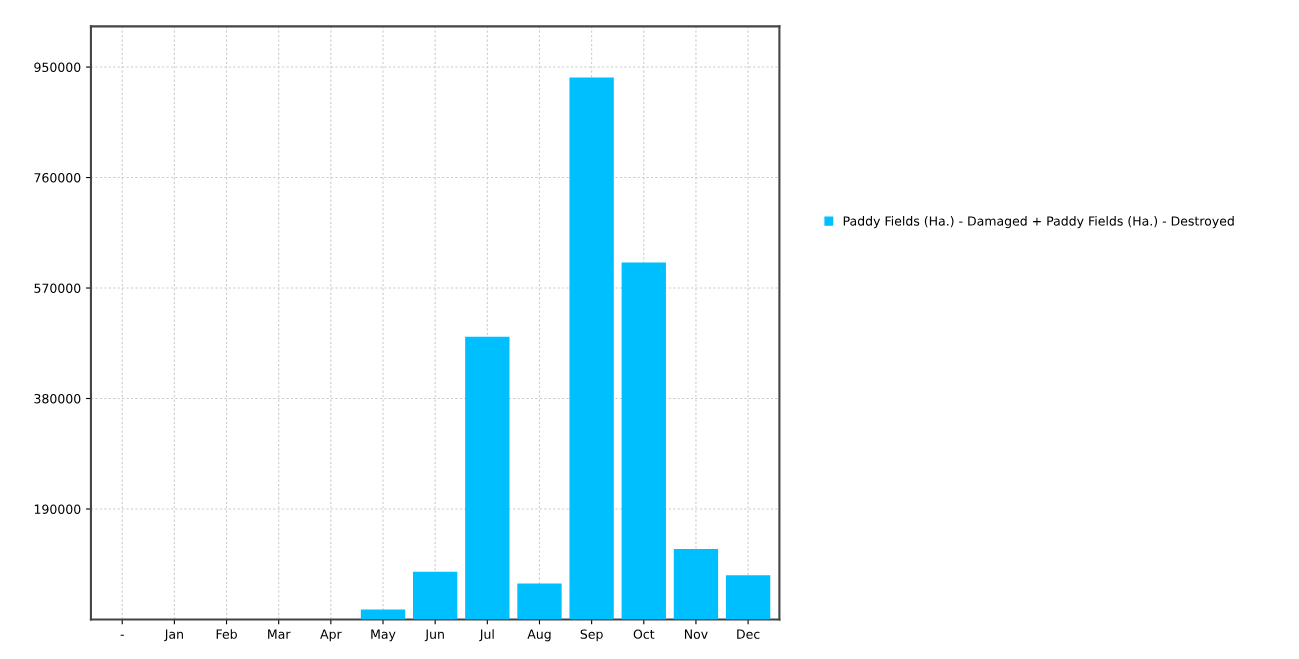 The image size is (1299, 659). Describe the element at coordinates (226, 634) in the screenshot. I see `x-tick-label: Feb` at that location.